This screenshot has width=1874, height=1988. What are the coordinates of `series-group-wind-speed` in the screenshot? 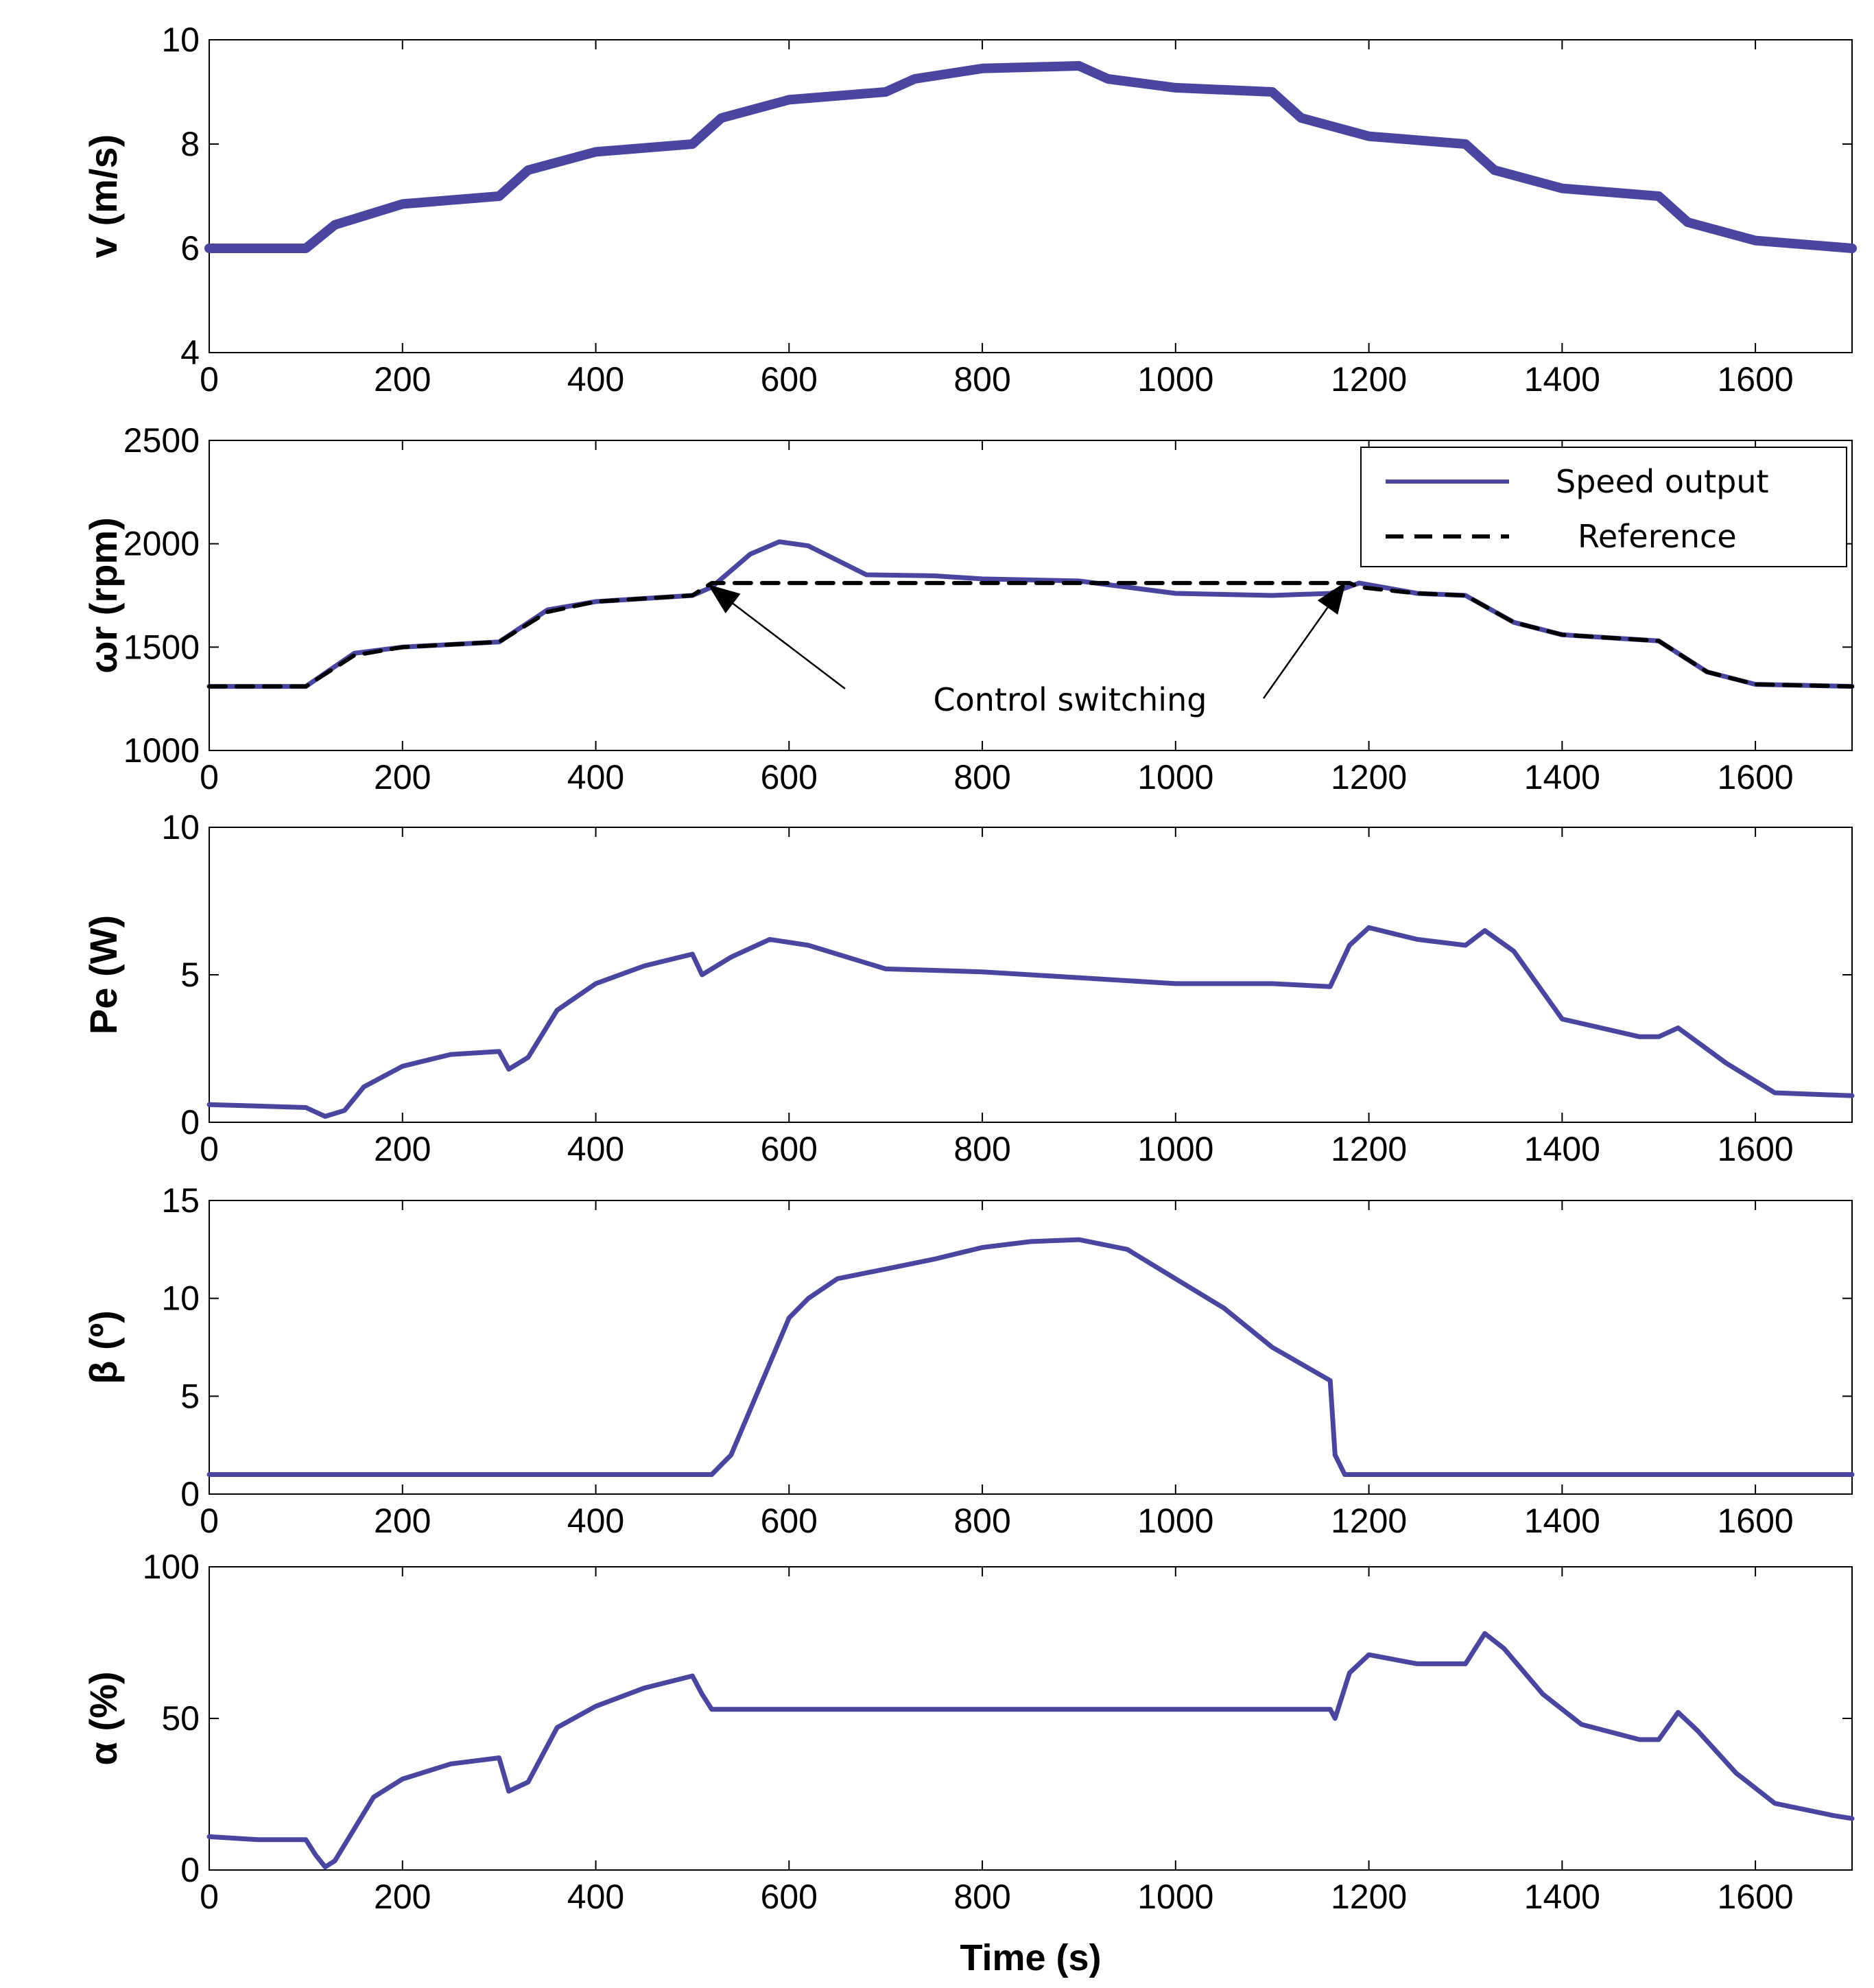 It's located at (1030, 157).